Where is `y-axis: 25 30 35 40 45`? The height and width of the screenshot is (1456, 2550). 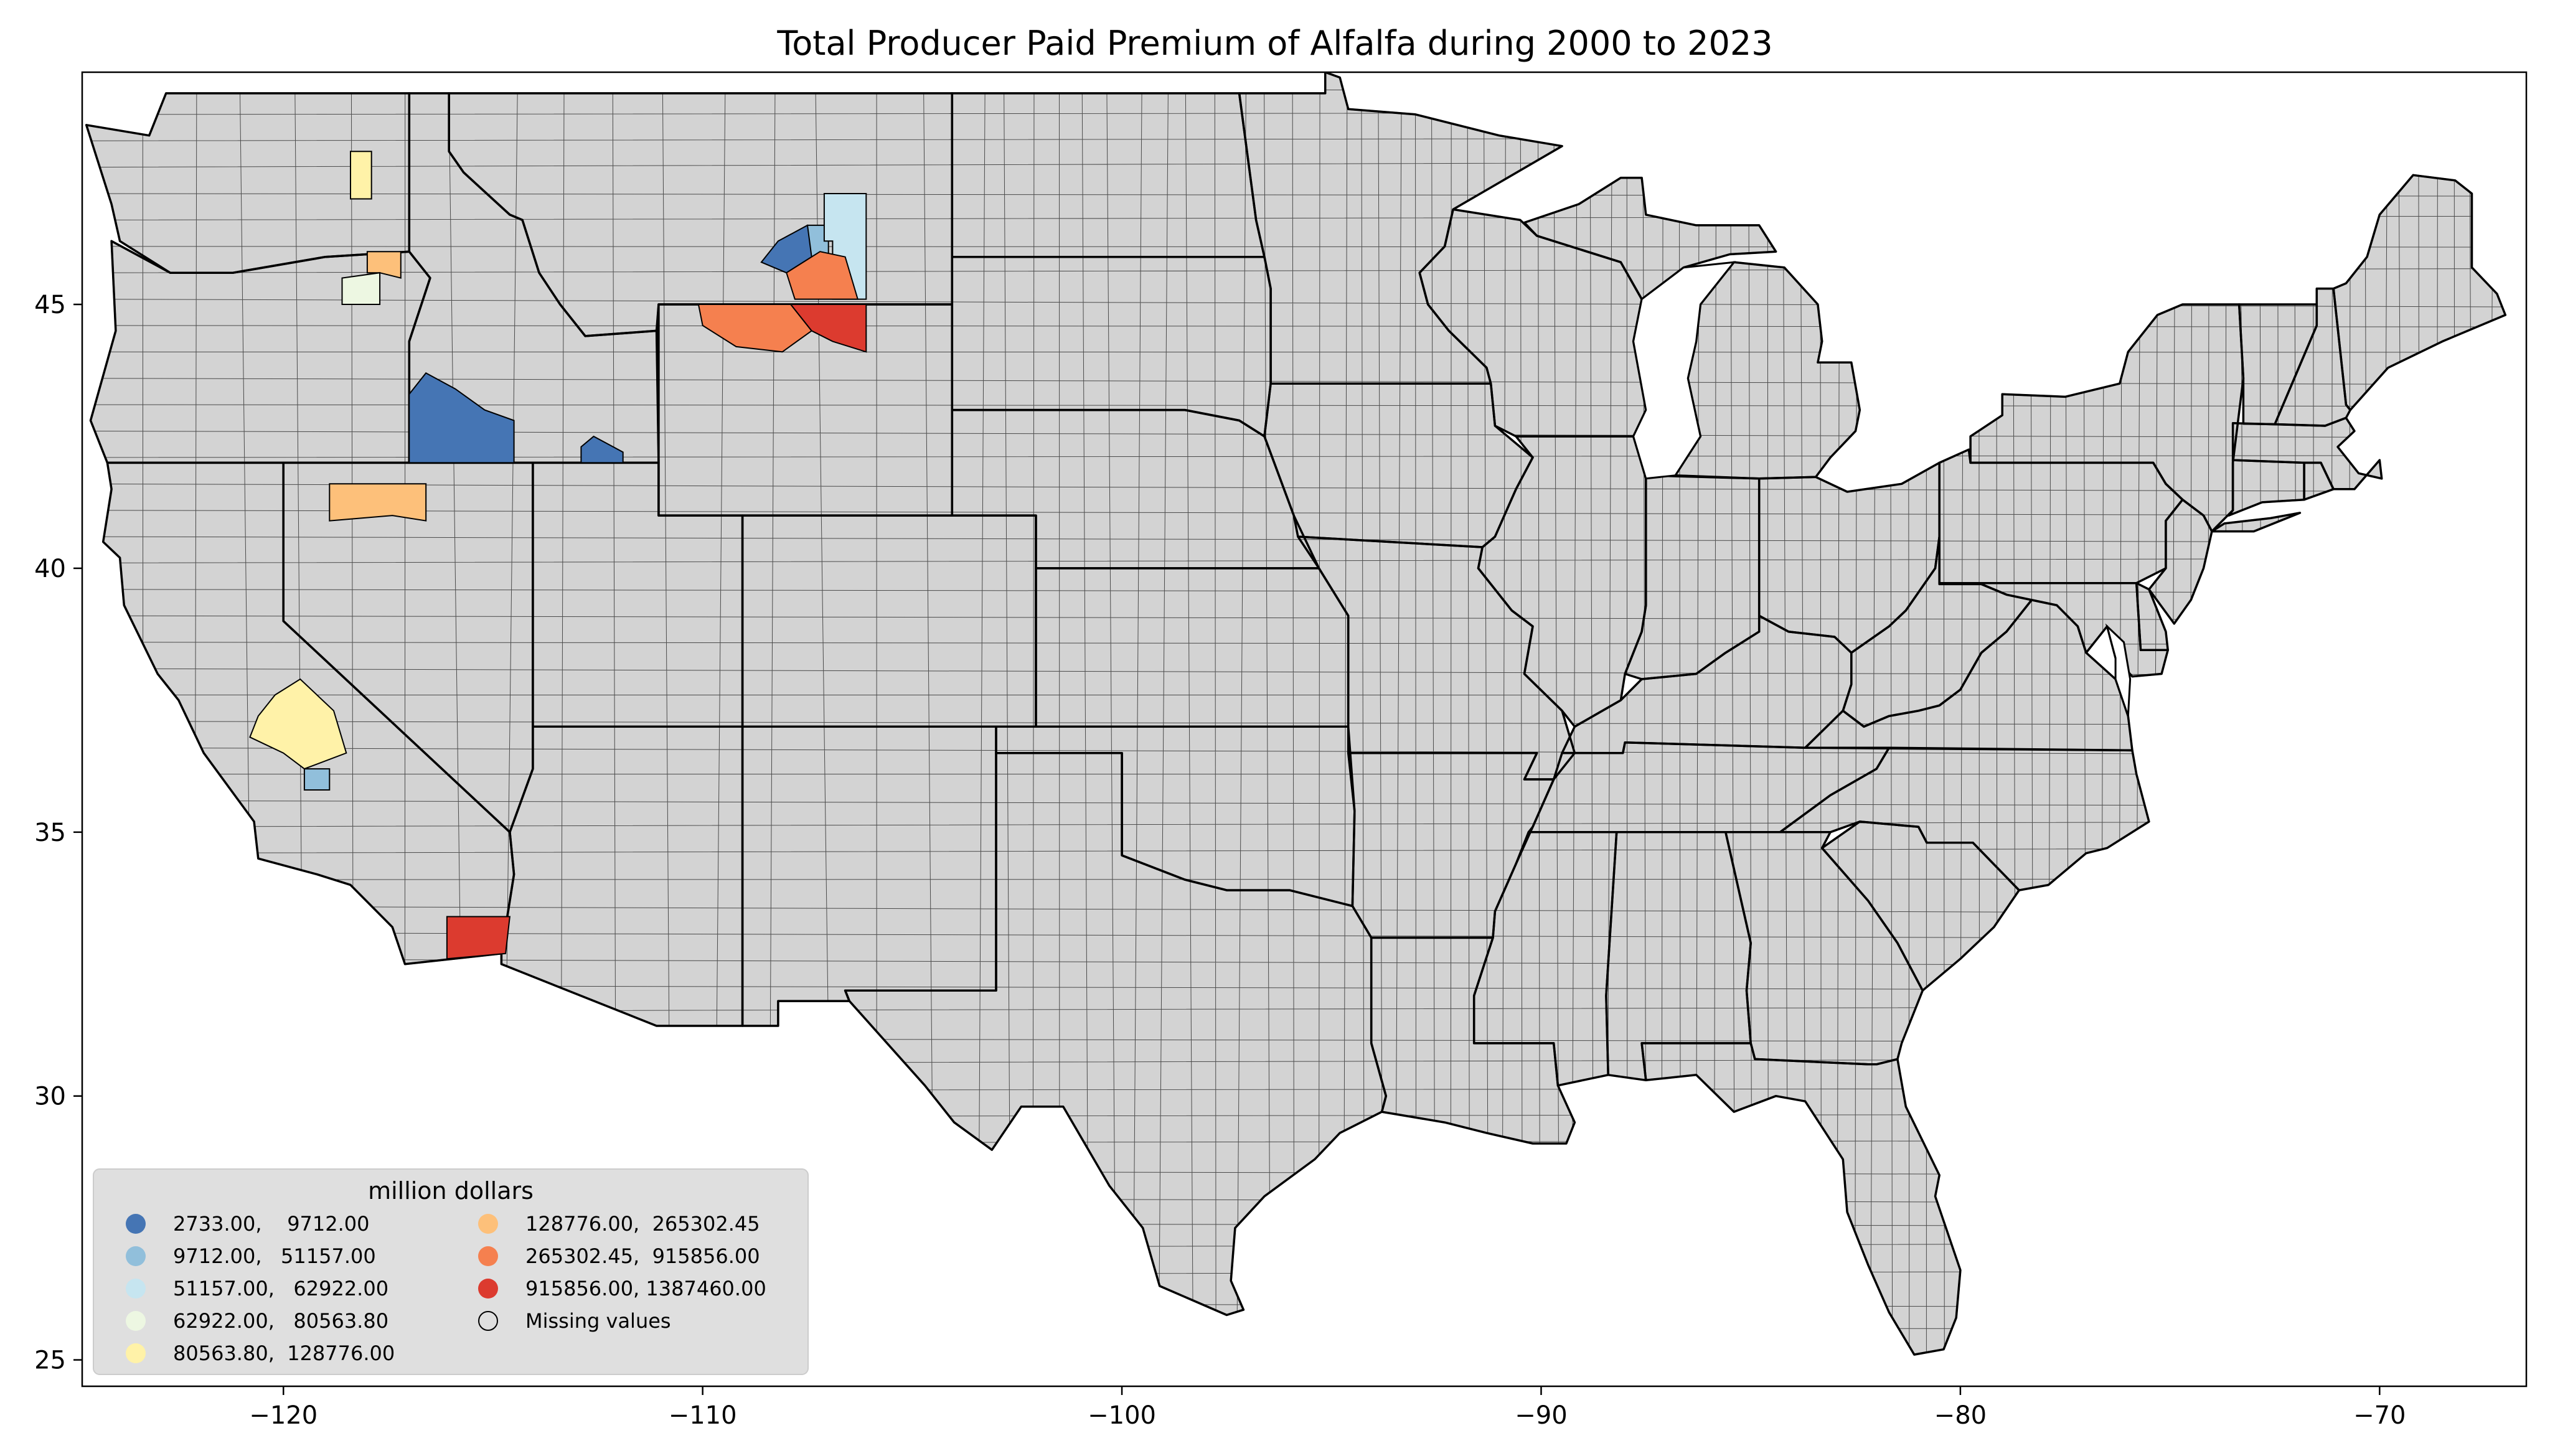
y-axis: 25 30 35 40 45 is located at coordinates (58, 833).